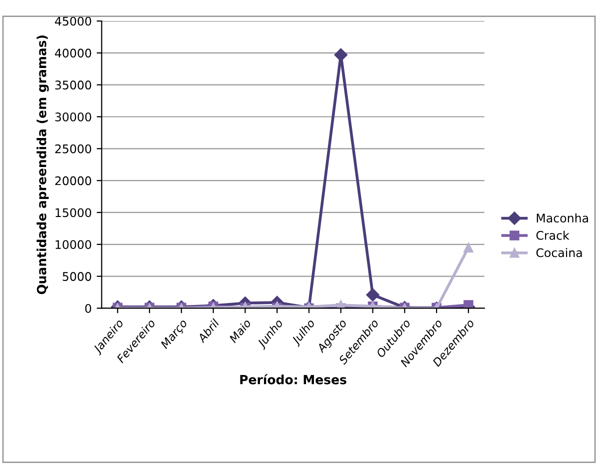 This screenshot has width=598, height=467. Describe the element at coordinates (74, 245) in the screenshot. I see `y-tick-label: 10000` at that location.